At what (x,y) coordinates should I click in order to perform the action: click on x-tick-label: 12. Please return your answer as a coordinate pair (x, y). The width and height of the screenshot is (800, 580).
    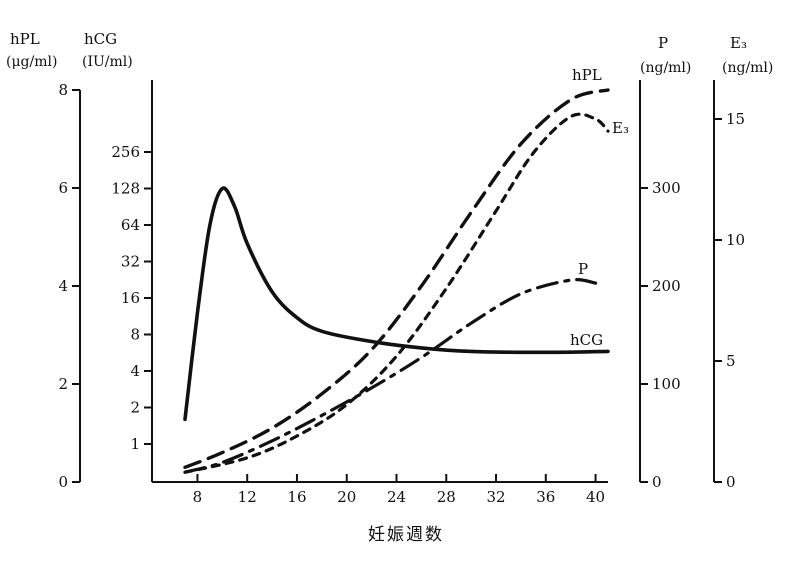
    Looking at the image, I should click on (247, 497).